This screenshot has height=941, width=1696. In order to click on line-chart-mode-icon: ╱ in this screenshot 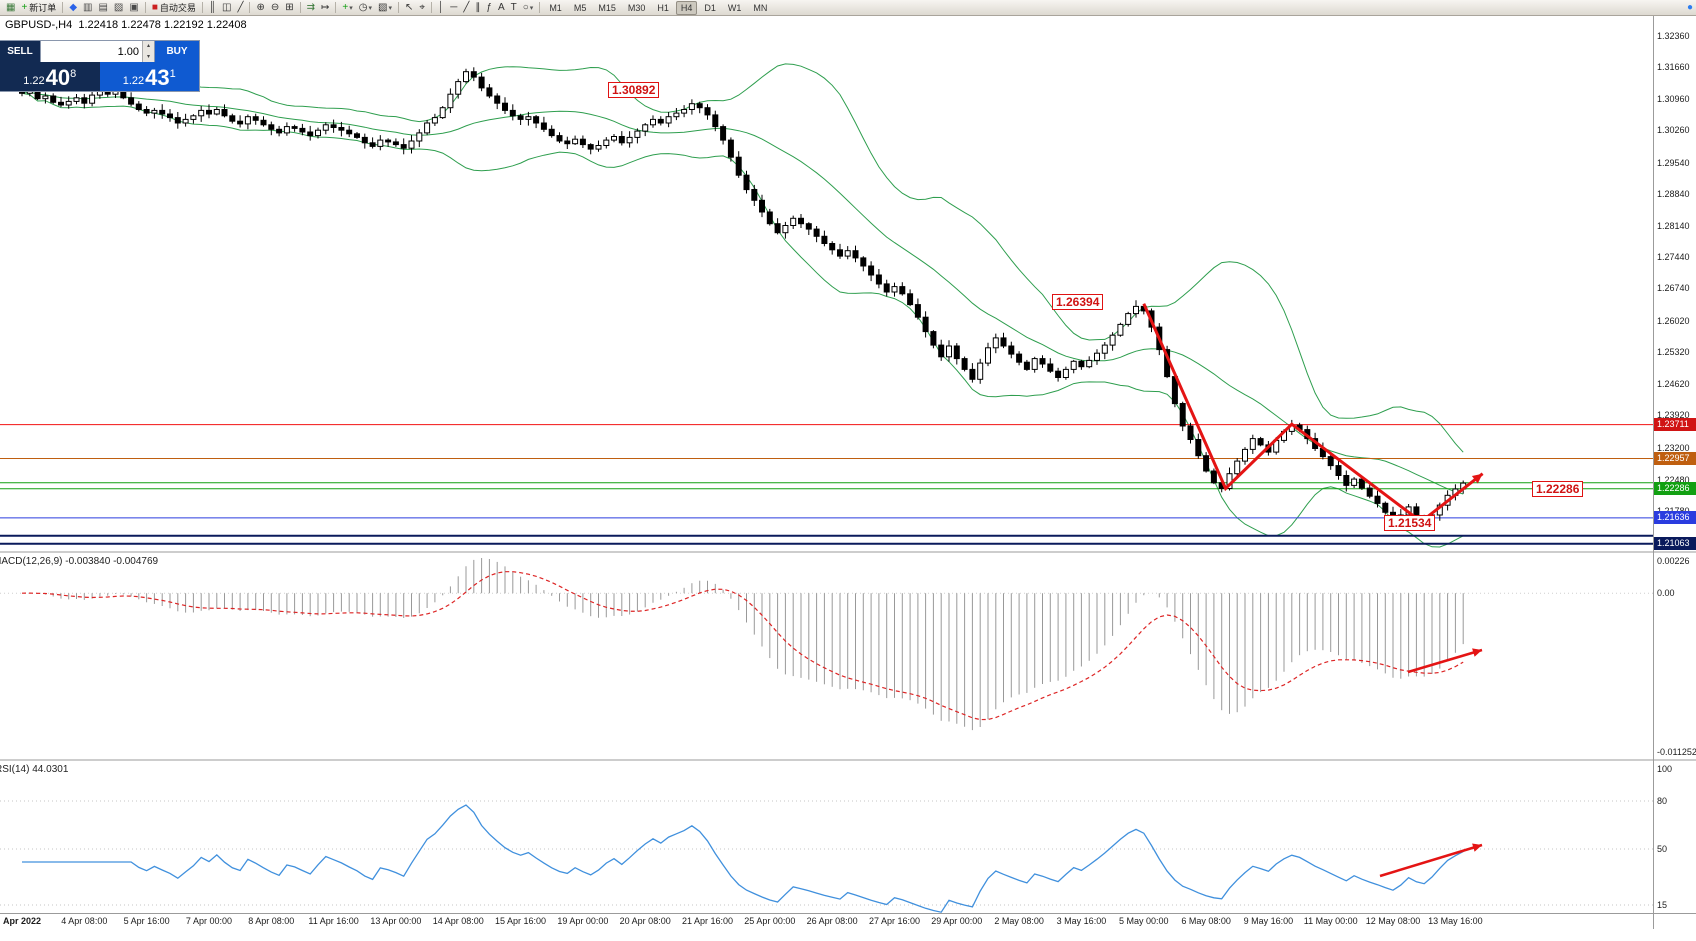, I will do `click(240, 7)`.